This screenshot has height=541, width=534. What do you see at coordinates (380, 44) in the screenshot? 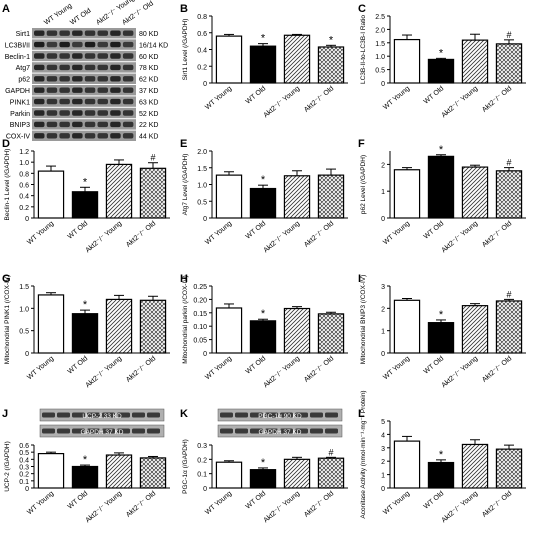
I see `y-tick-label: 1.5` at bounding box center [380, 44].